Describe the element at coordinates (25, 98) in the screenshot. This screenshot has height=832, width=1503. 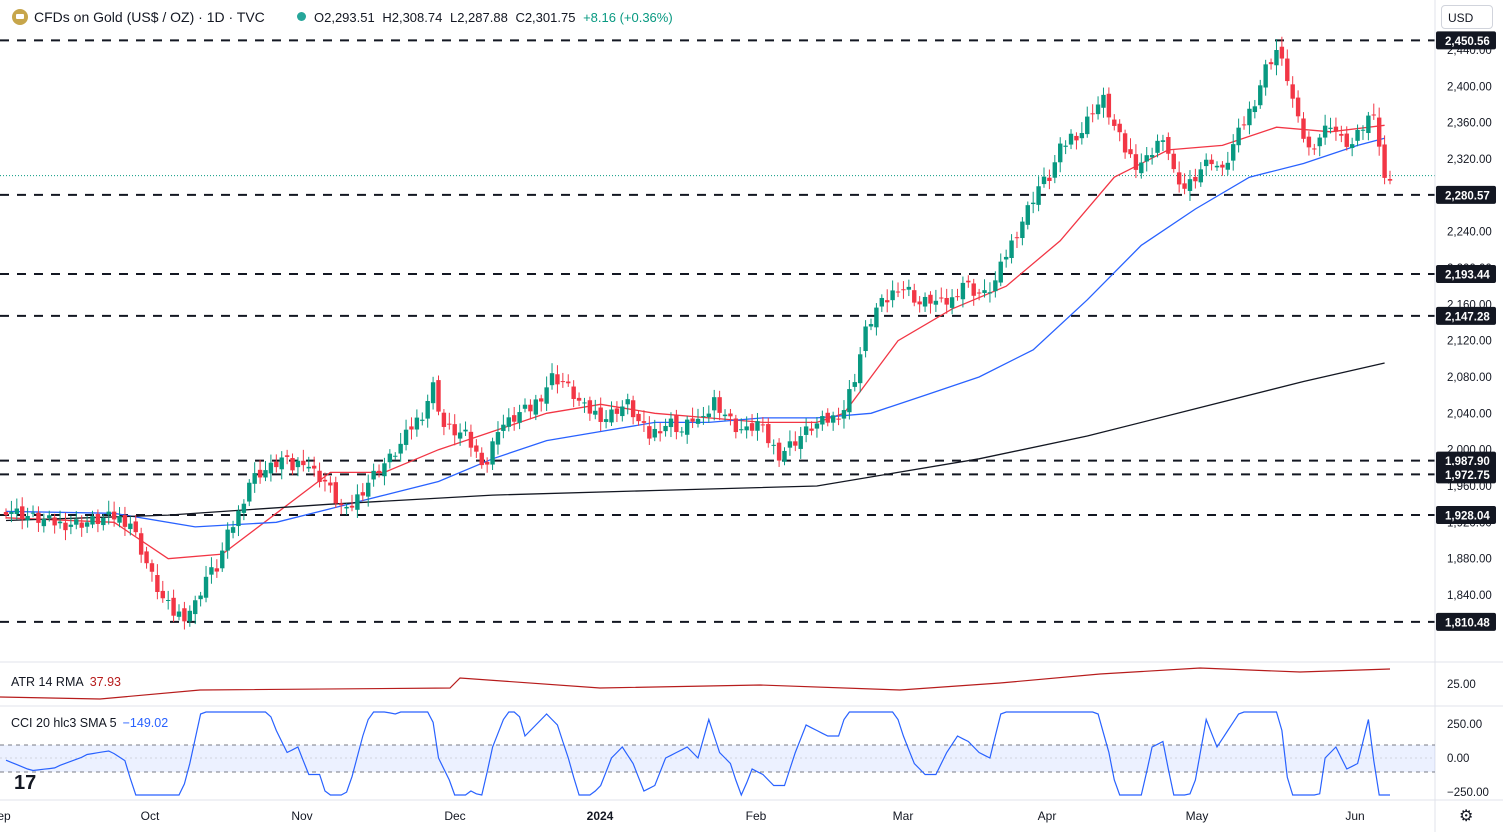
I see `collapse-legend-button: ▲` at that location.